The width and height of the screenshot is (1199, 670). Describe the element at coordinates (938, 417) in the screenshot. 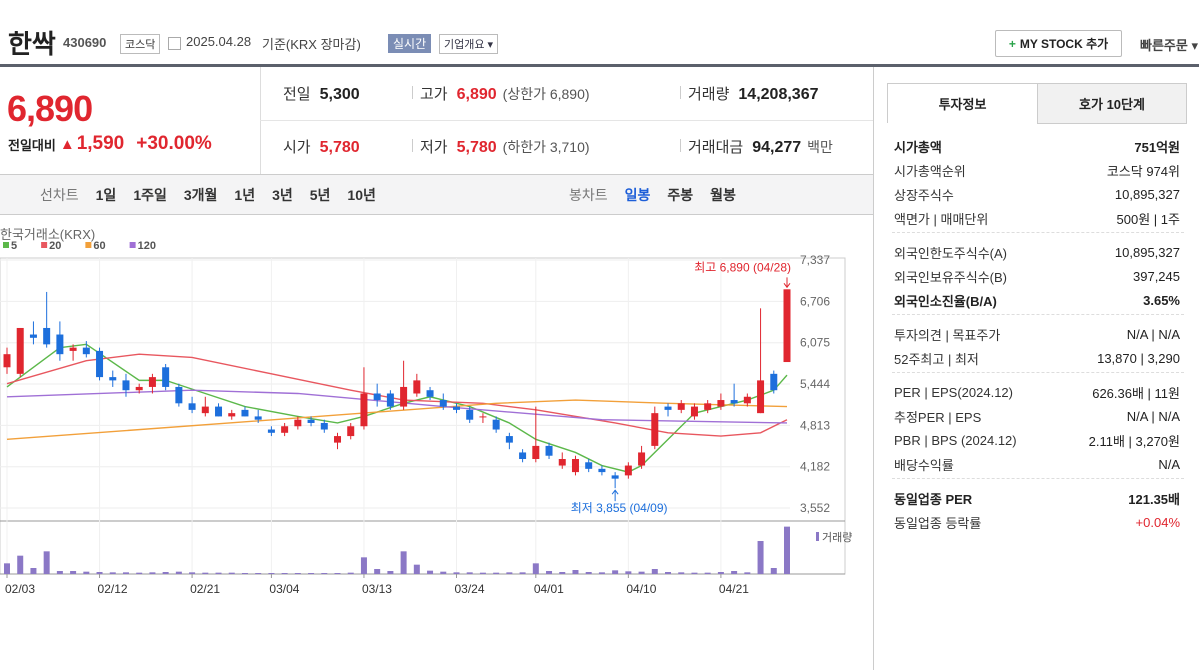

I see `info-label: 추정PER | EPS` at that location.